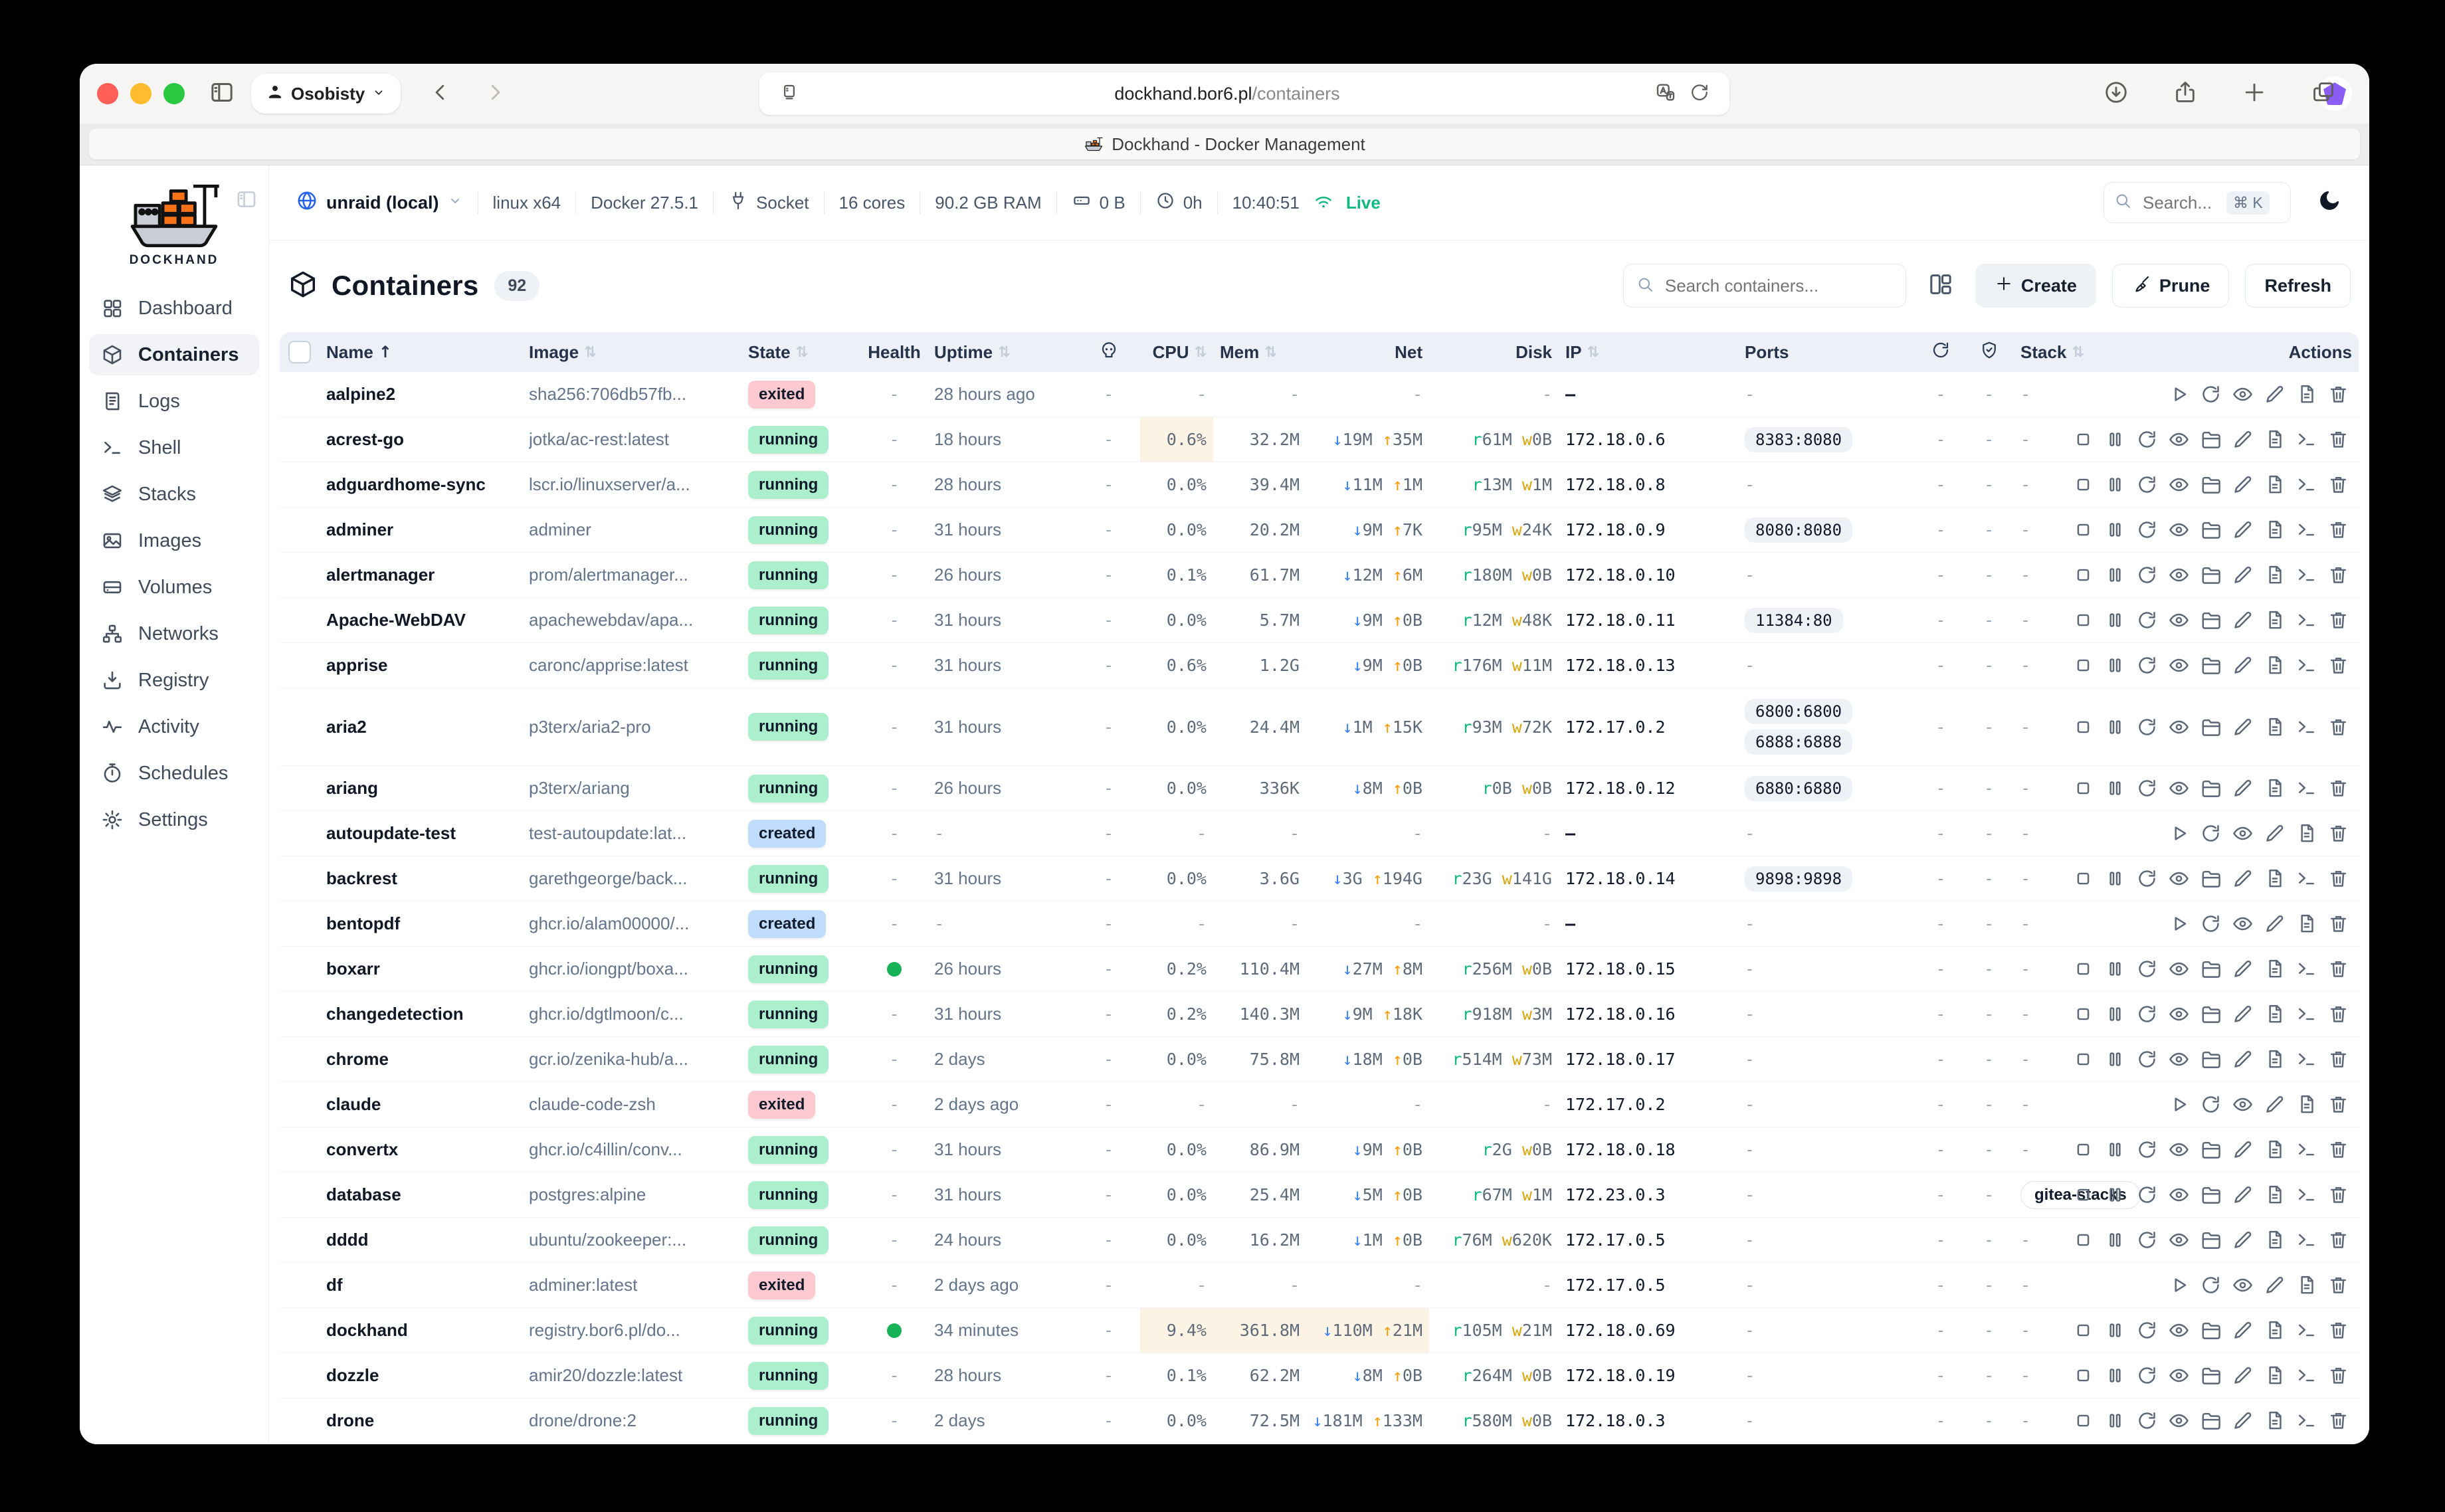  What do you see at coordinates (1248, 351) in the screenshot?
I see `column-header-mem: Mem ⇅` at bounding box center [1248, 351].